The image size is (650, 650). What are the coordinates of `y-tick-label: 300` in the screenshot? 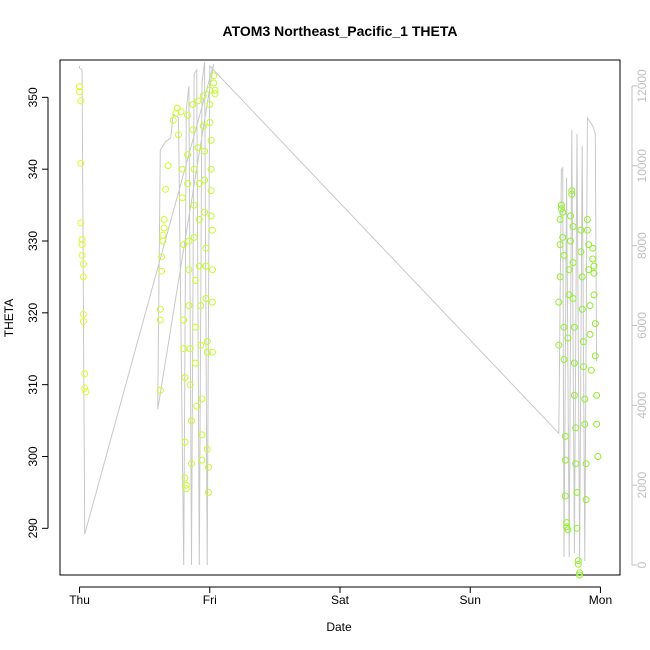 It's located at (33, 456).